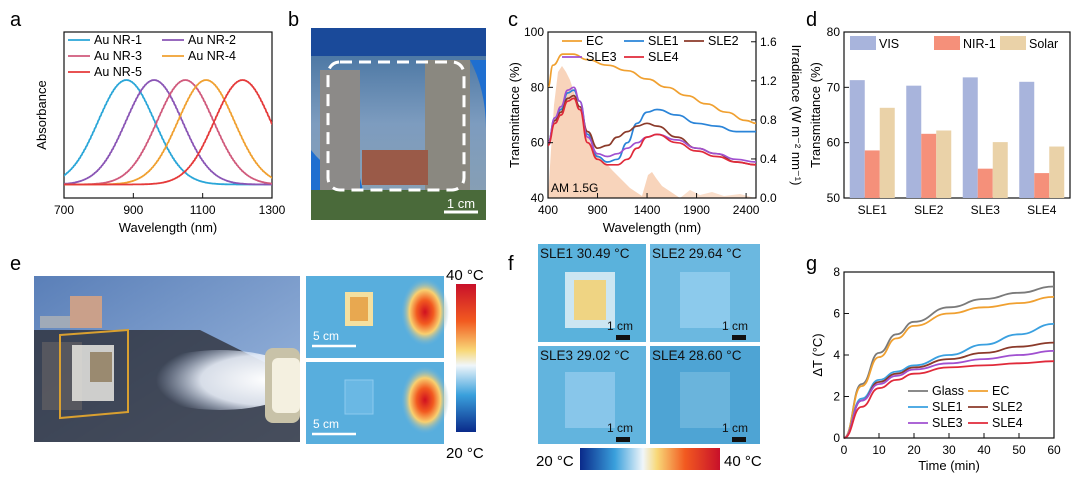 The image size is (1080, 480). What do you see at coordinates (598, 210) in the screenshot?
I see `c-xtick-label: 900` at bounding box center [598, 210].